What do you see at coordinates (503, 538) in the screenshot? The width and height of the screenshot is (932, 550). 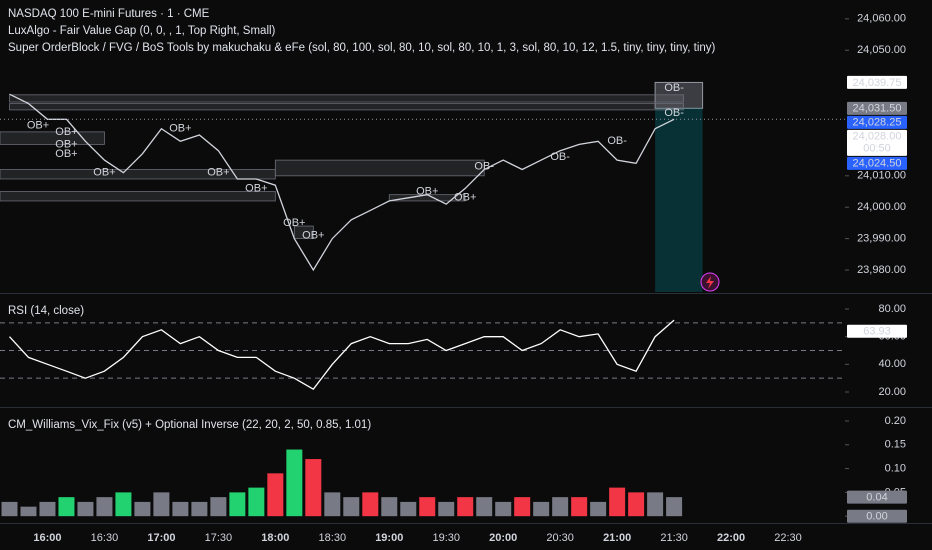 I see `x-tick-label: 20:00` at bounding box center [503, 538].